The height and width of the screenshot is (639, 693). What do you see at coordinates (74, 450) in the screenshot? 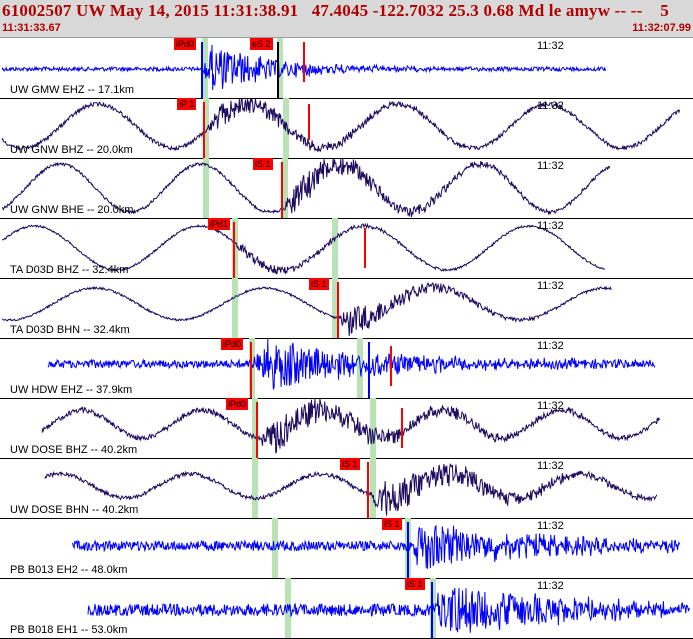
I see `station-channel-label: UW DOSE BHZ -- 40.2km` at bounding box center [74, 450].